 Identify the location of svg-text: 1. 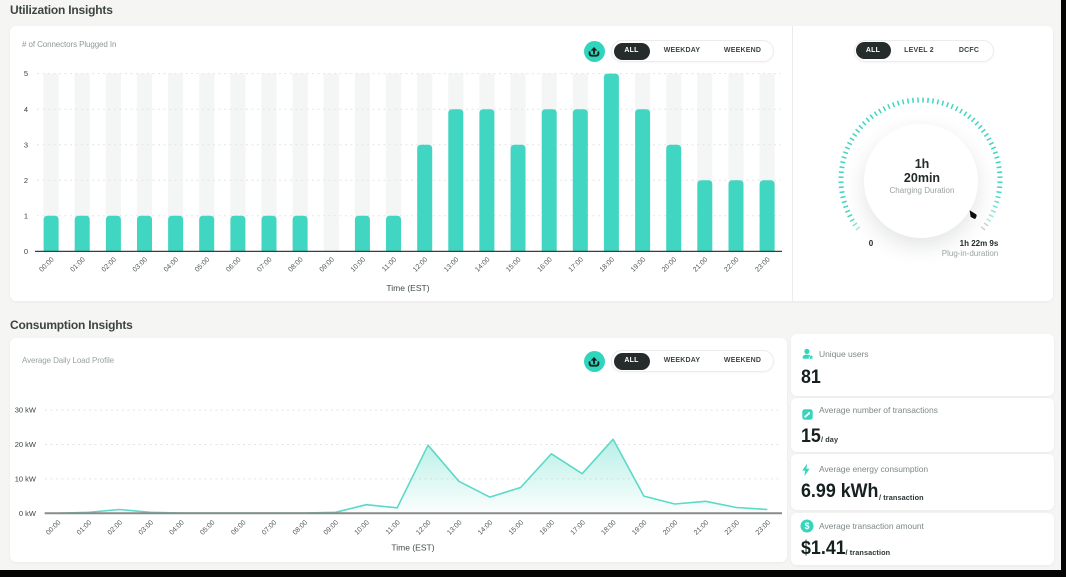
(26, 215).